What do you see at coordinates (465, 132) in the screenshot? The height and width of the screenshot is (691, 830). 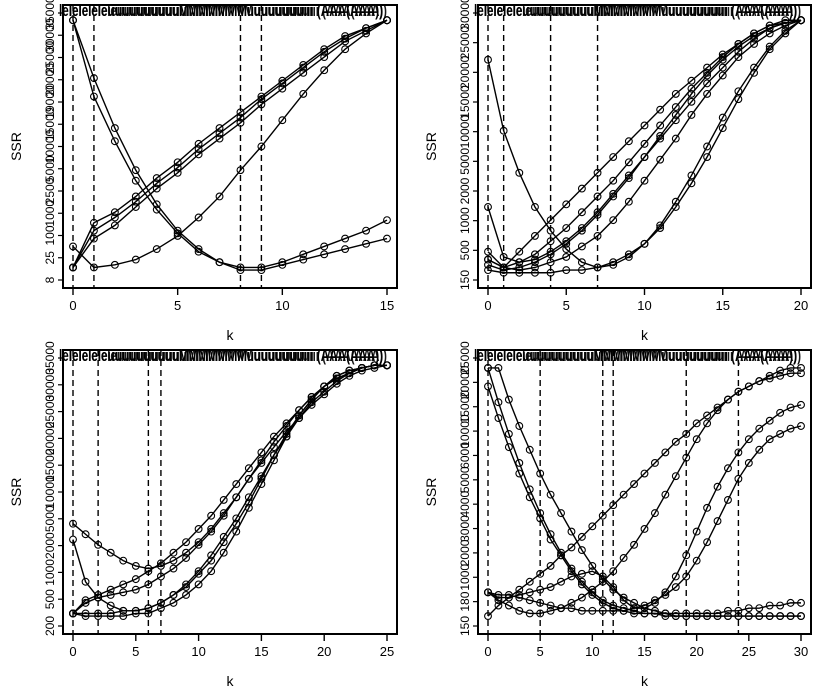 I see `y-tick-label: 10000` at bounding box center [465, 132].